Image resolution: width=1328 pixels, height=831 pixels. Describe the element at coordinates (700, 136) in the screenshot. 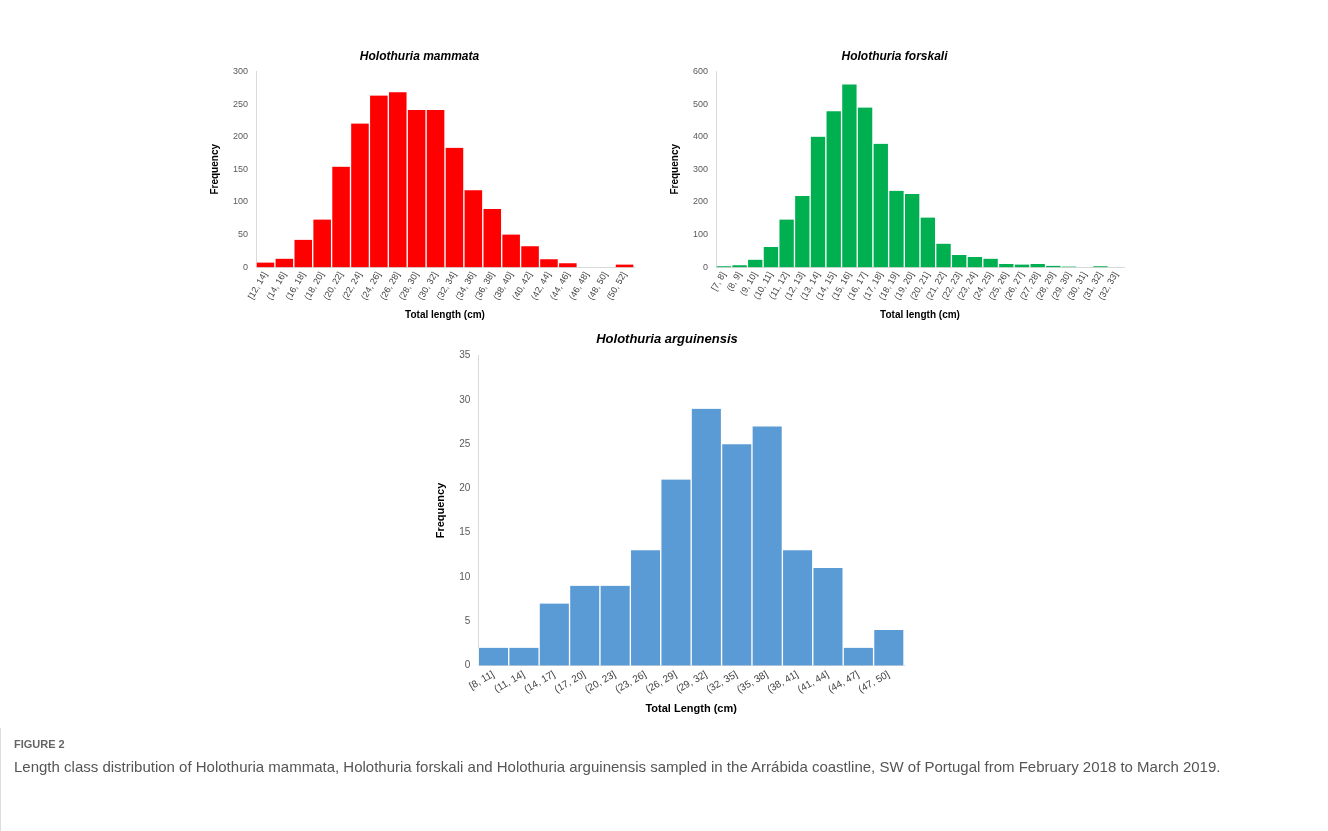

I see `y-tick-label: 400` at that location.